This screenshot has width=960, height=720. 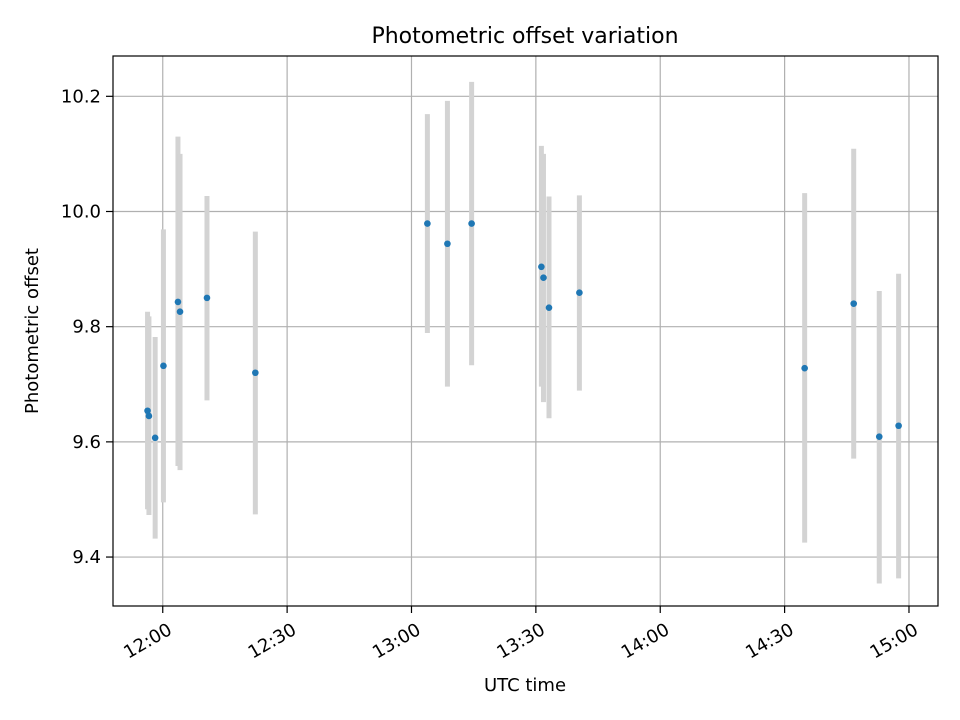 I want to click on y-tick-label: 10.0, so click(x=81, y=211).